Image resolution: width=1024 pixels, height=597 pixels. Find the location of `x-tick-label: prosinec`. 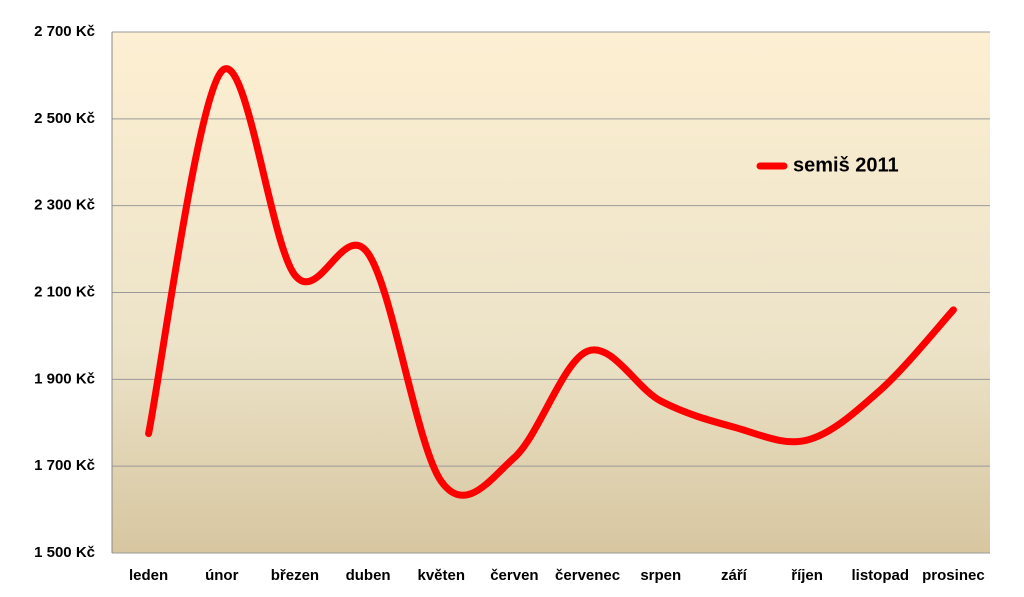

x-tick-label: prosinec is located at coordinates (953, 575).